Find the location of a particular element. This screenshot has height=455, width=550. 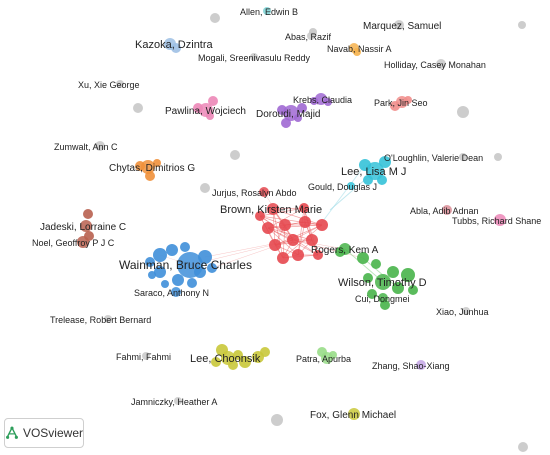

author-label: Mogali, Sreenivasulu Reddy is located at coordinates (254, 58).